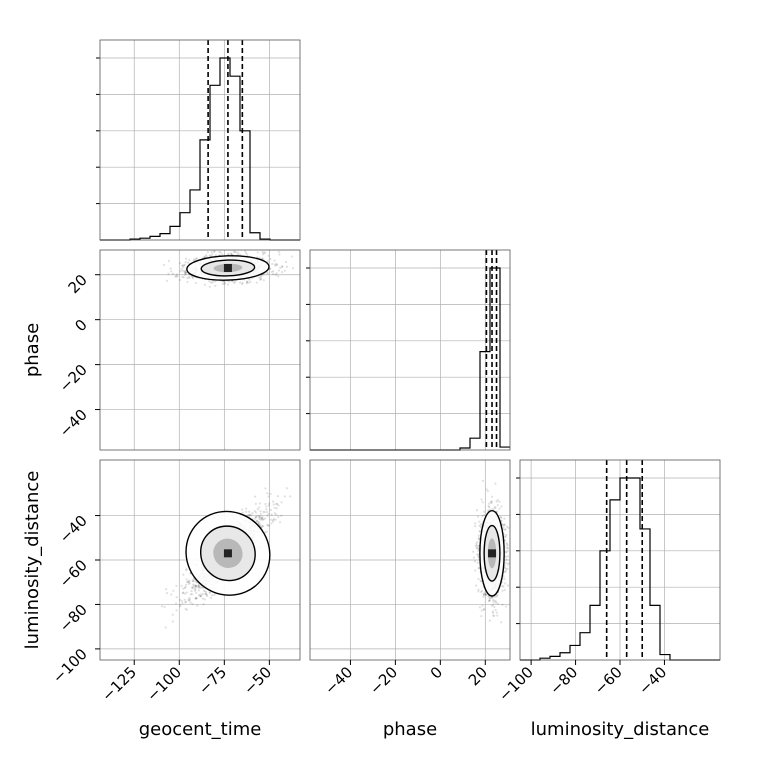 The height and width of the screenshot is (760, 760). Describe the element at coordinates (32, 560) in the screenshot. I see `y-axis-label-luminosity-distance: luminosity_distance` at that location.